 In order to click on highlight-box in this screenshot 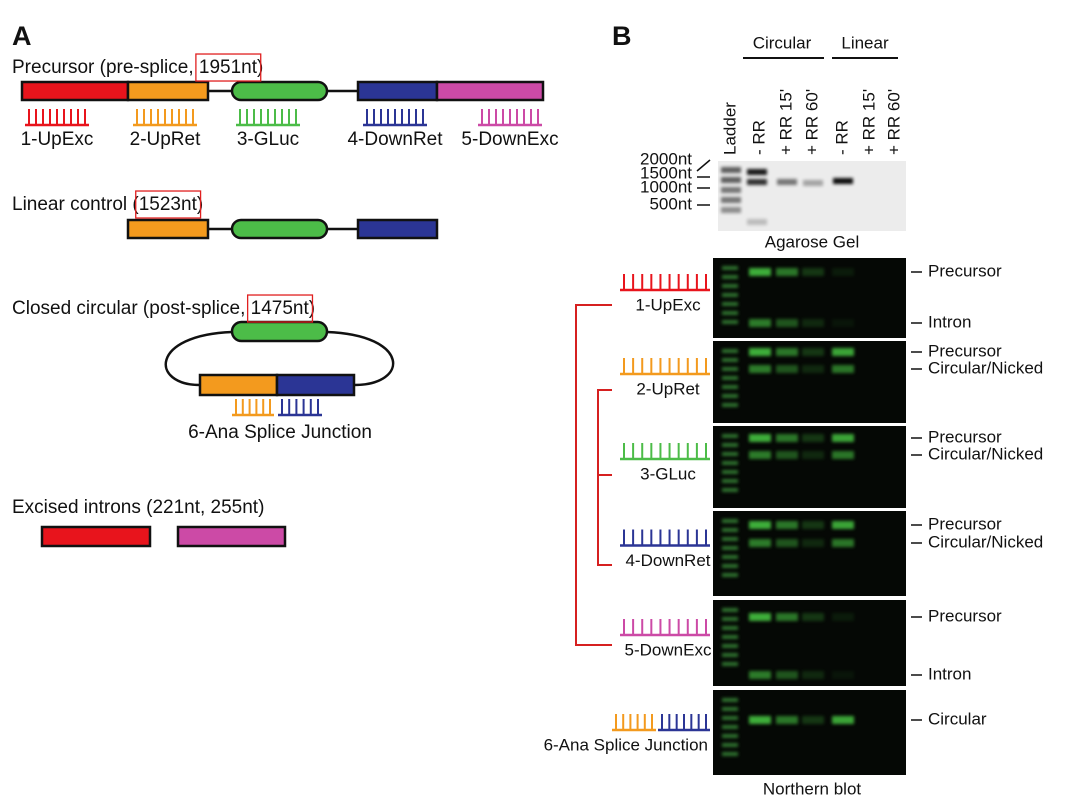, I will do `click(228, 67)`.